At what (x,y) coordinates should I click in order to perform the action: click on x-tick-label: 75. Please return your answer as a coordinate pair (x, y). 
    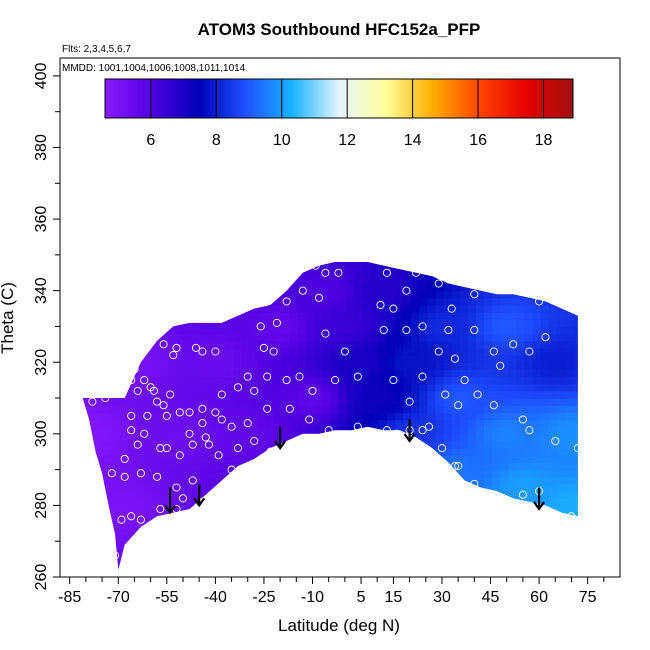
    Looking at the image, I should click on (588, 597).